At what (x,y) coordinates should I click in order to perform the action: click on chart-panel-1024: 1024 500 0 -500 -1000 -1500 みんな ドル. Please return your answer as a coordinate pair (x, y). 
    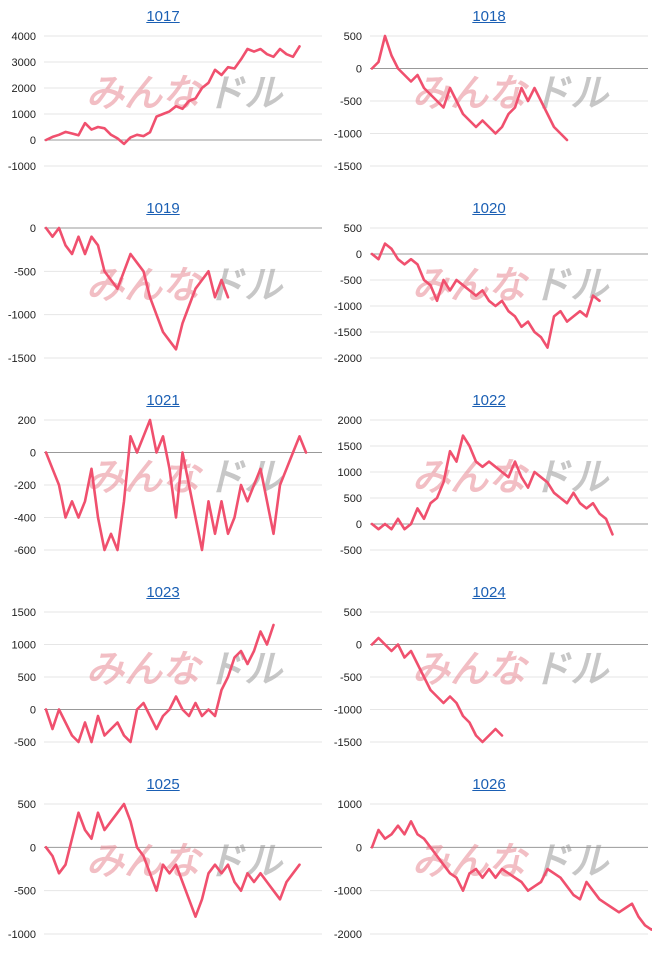
    Looking at the image, I should click on (489, 672).